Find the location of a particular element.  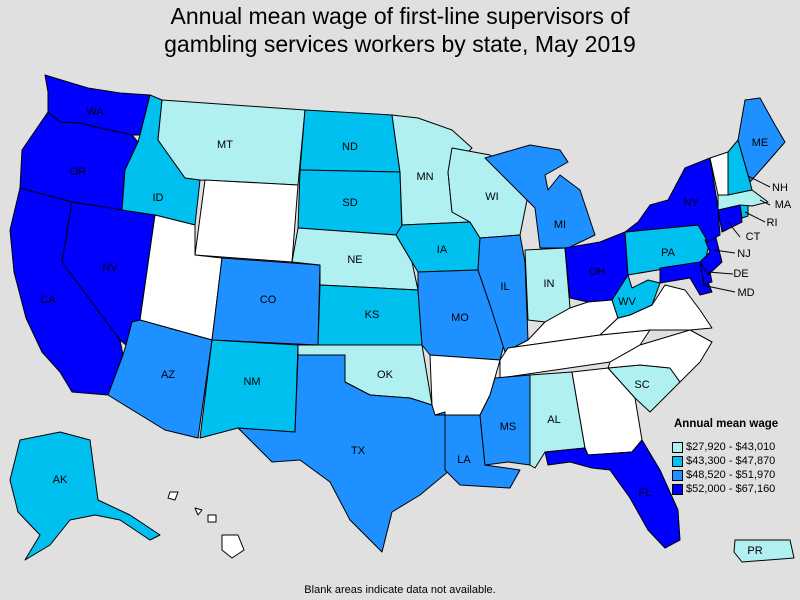

state-label-MA: MA is located at coordinates (783, 205).